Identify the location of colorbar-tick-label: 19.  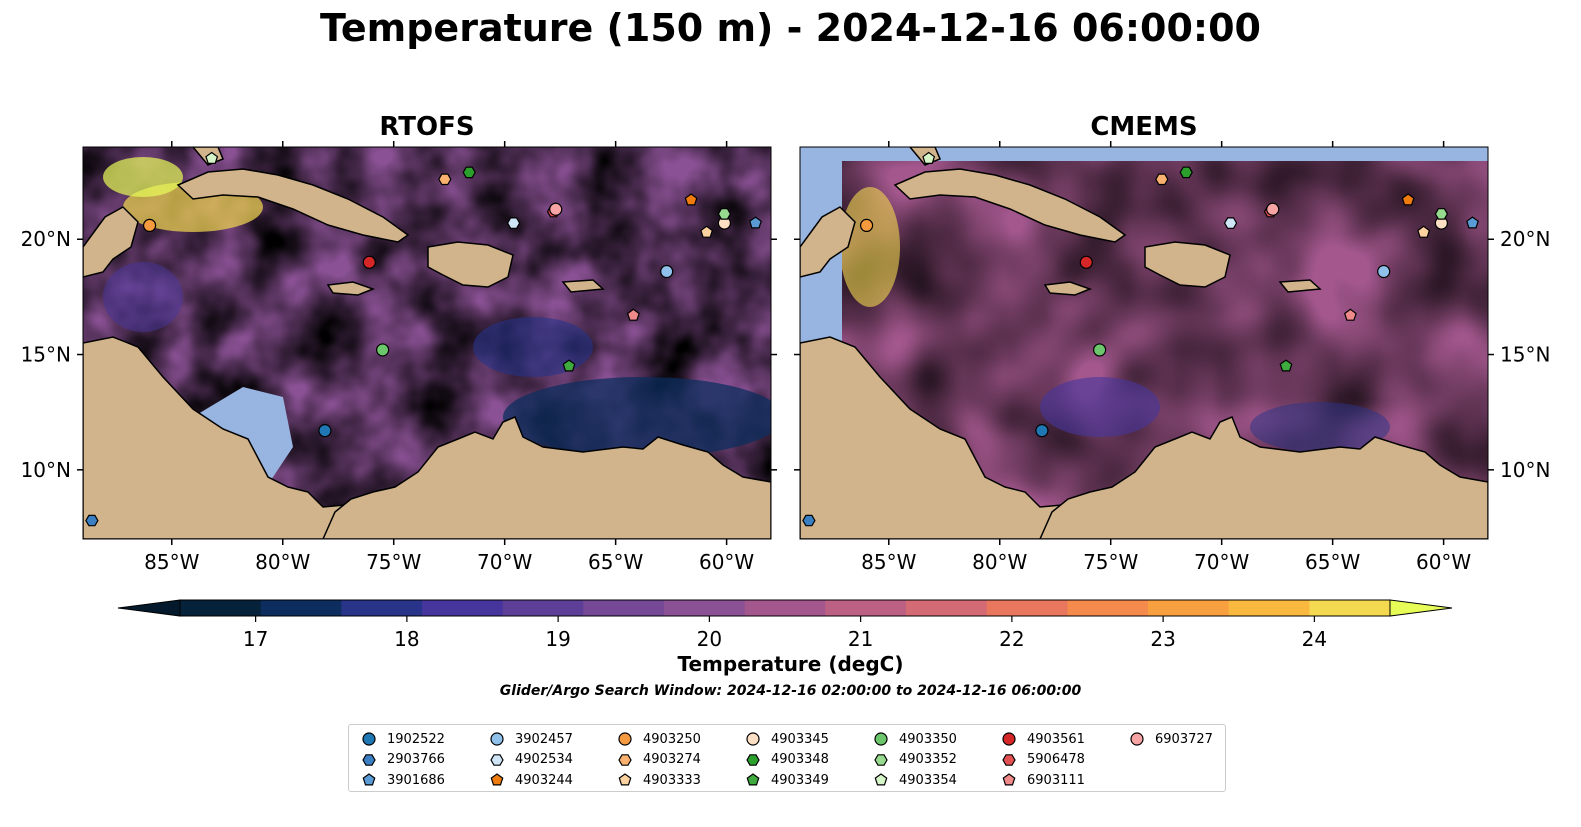
(557, 639).